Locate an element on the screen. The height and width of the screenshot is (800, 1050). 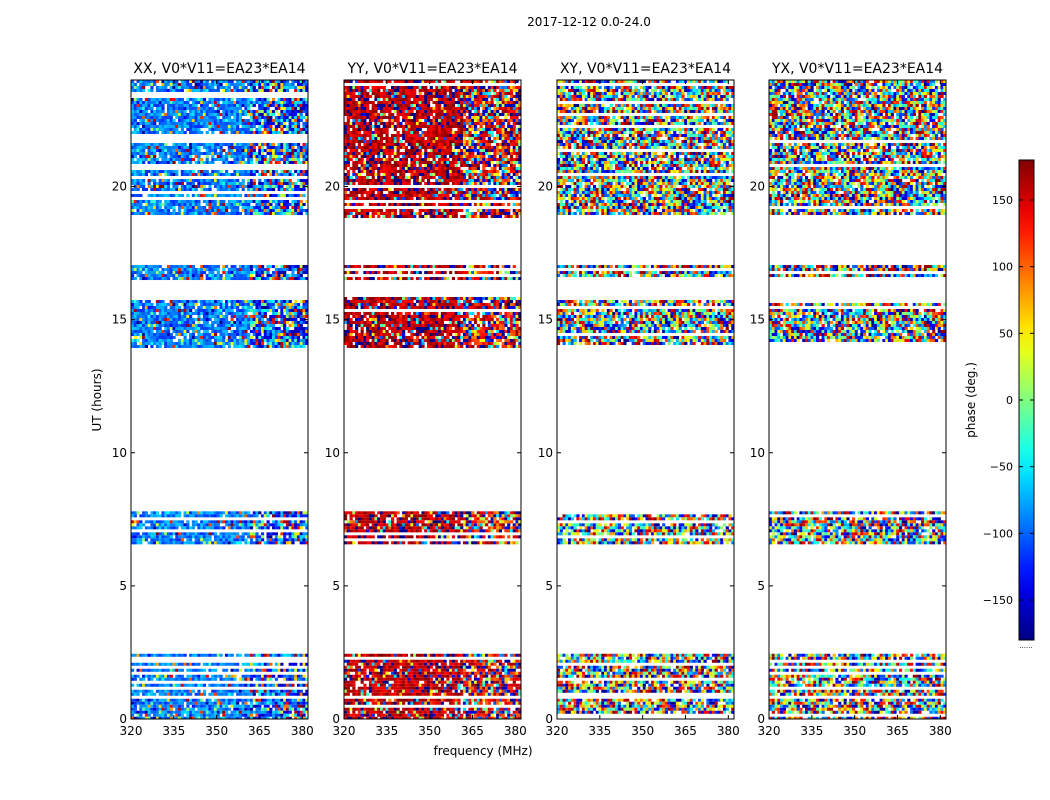
colorbar-tick-label: 50 is located at coordinates (1006, 333).